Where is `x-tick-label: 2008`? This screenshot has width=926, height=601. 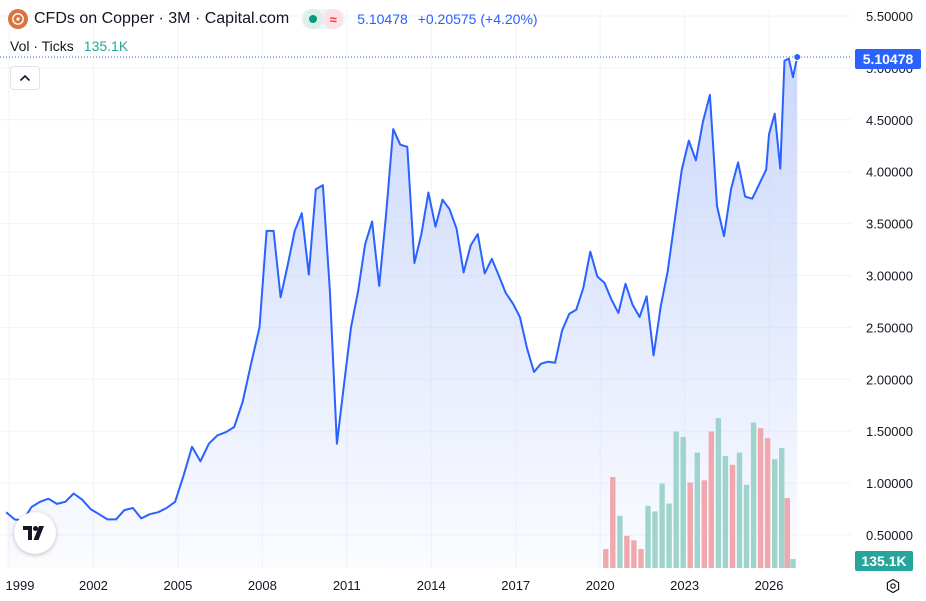
x-tick-label: 2008 is located at coordinates (262, 585).